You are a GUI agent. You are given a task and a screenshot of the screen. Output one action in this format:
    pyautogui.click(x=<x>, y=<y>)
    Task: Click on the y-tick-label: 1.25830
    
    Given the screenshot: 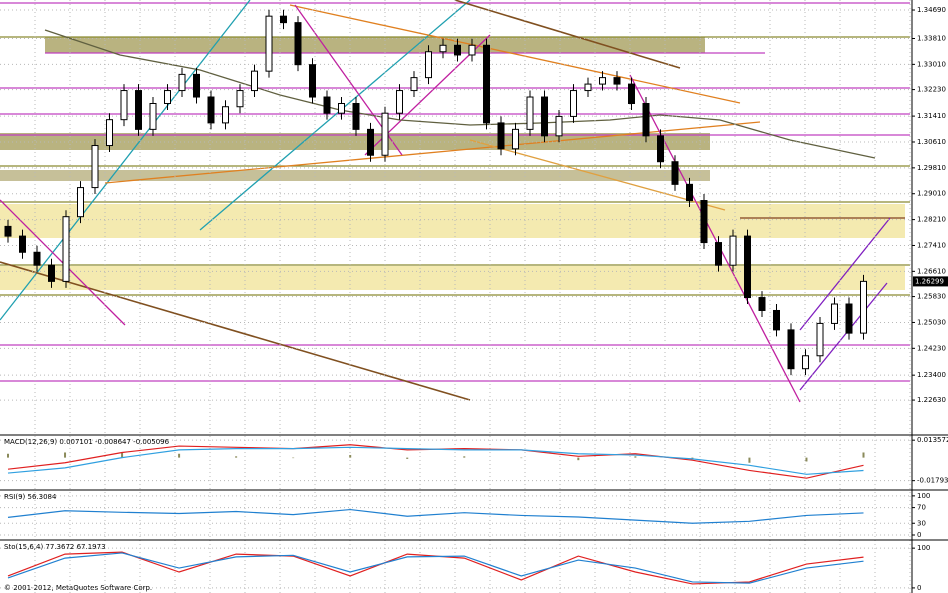 What is the action you would take?
    pyautogui.click(x=931, y=297)
    